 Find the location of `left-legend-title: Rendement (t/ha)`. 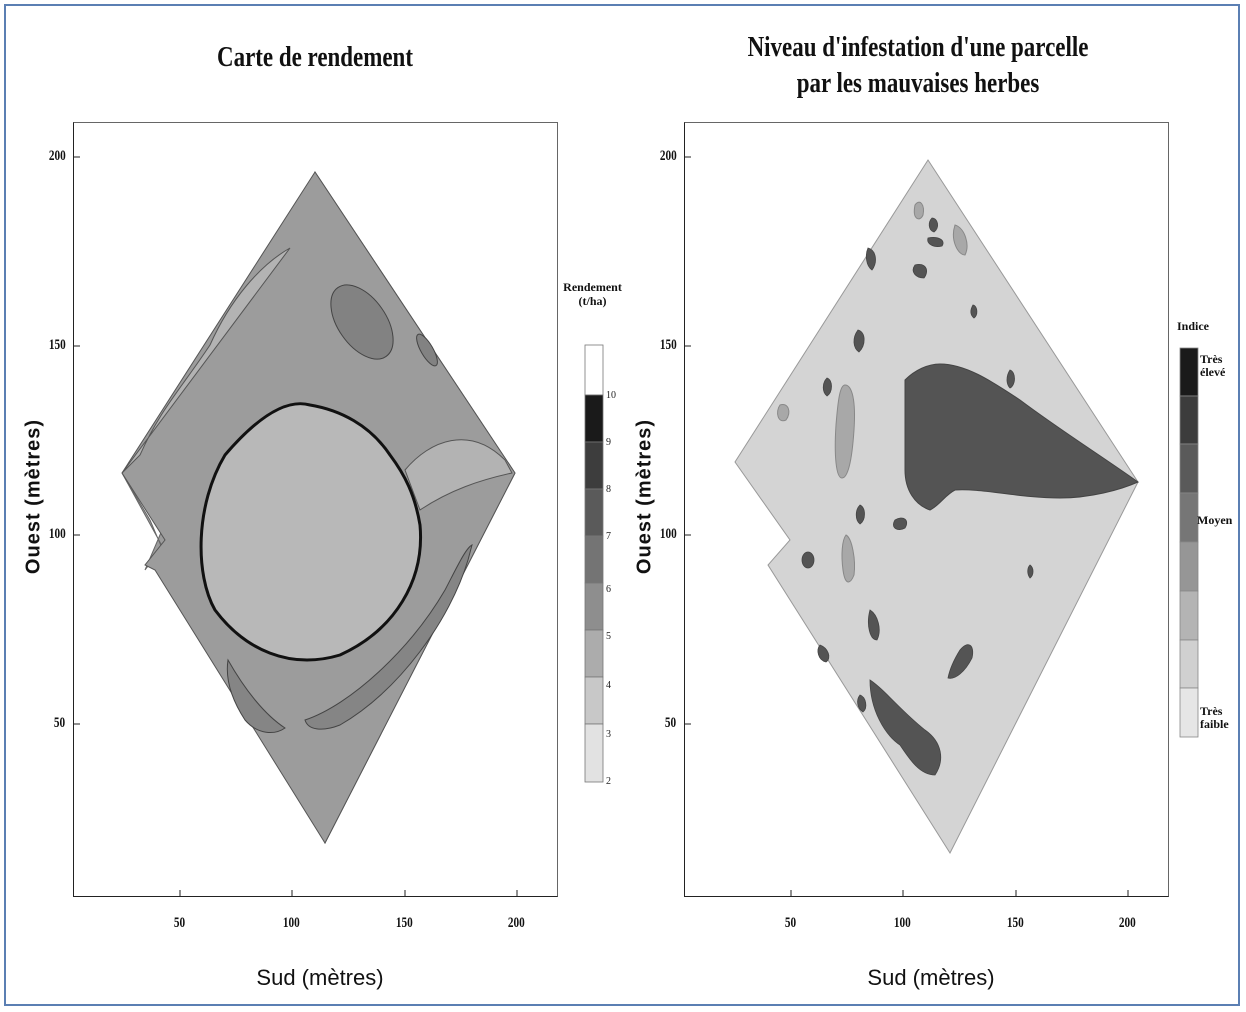

left-legend-title: Rendement (t/ha) is located at coordinates (592, 294).